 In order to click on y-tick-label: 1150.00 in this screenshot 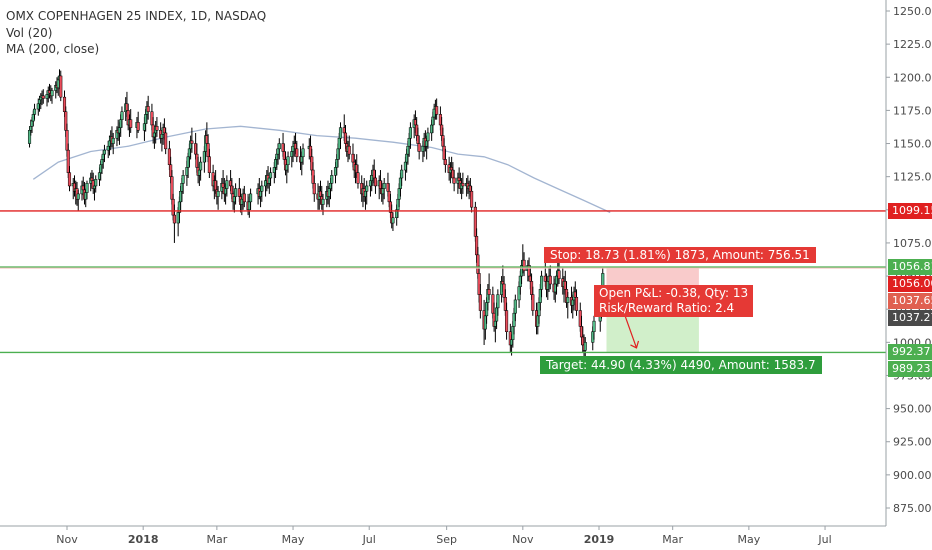, I will do `click(912, 144)`.